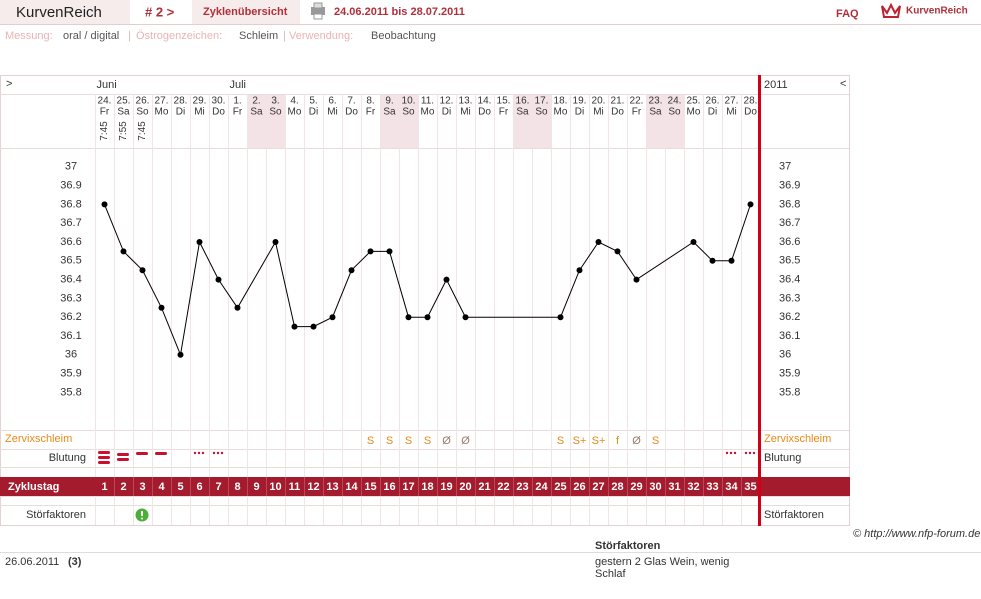 Image resolution: width=981 pixels, height=599 pixels. I want to click on date-label: 23., so click(656, 101).